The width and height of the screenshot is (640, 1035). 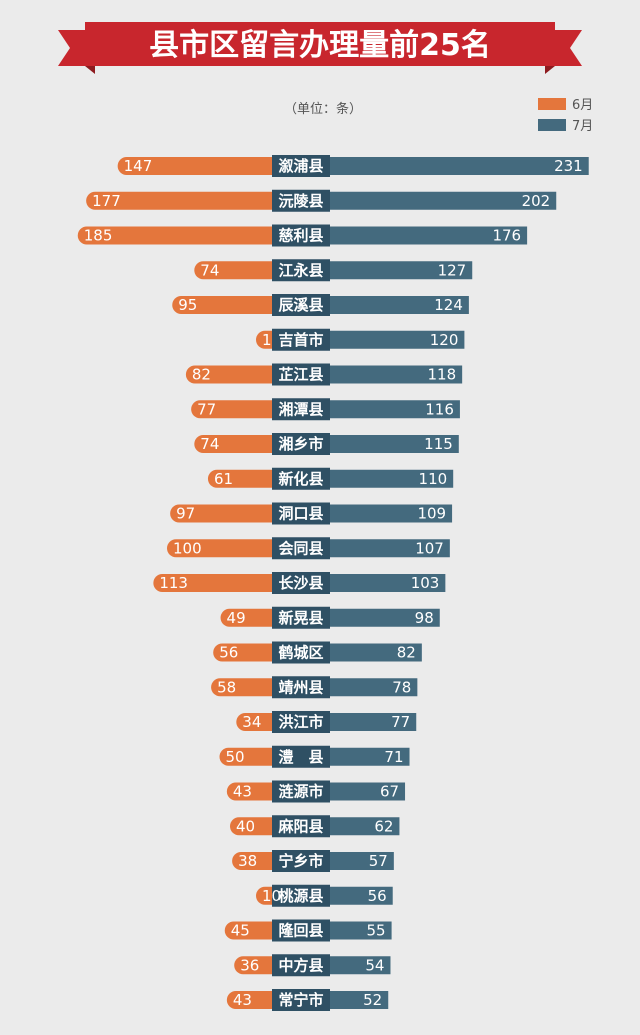 I want to click on data-label-july: 98, so click(x=424, y=618).